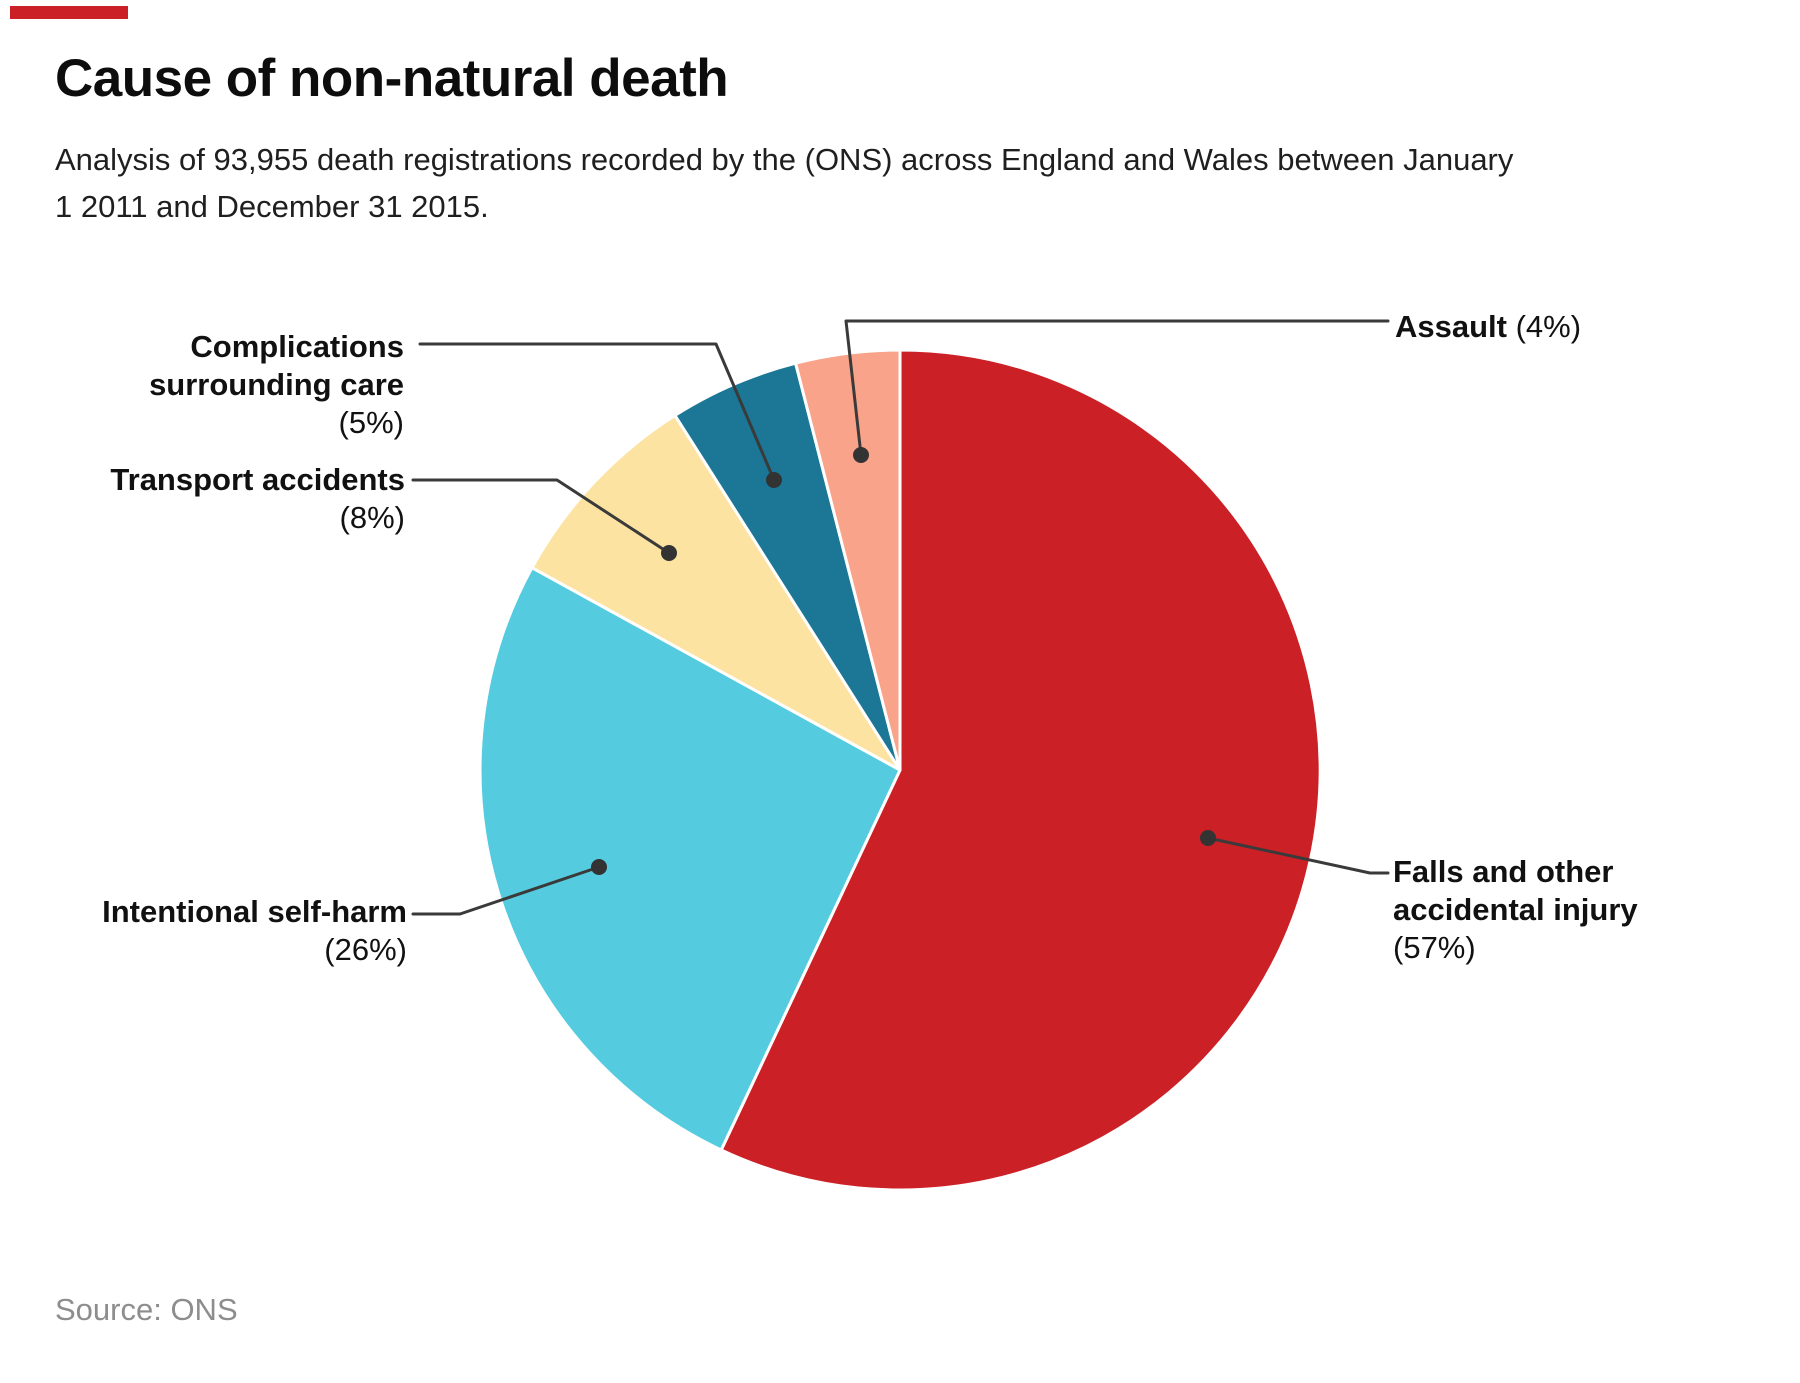  I want to click on callout-assault-label: Assault, so click(1451, 326).